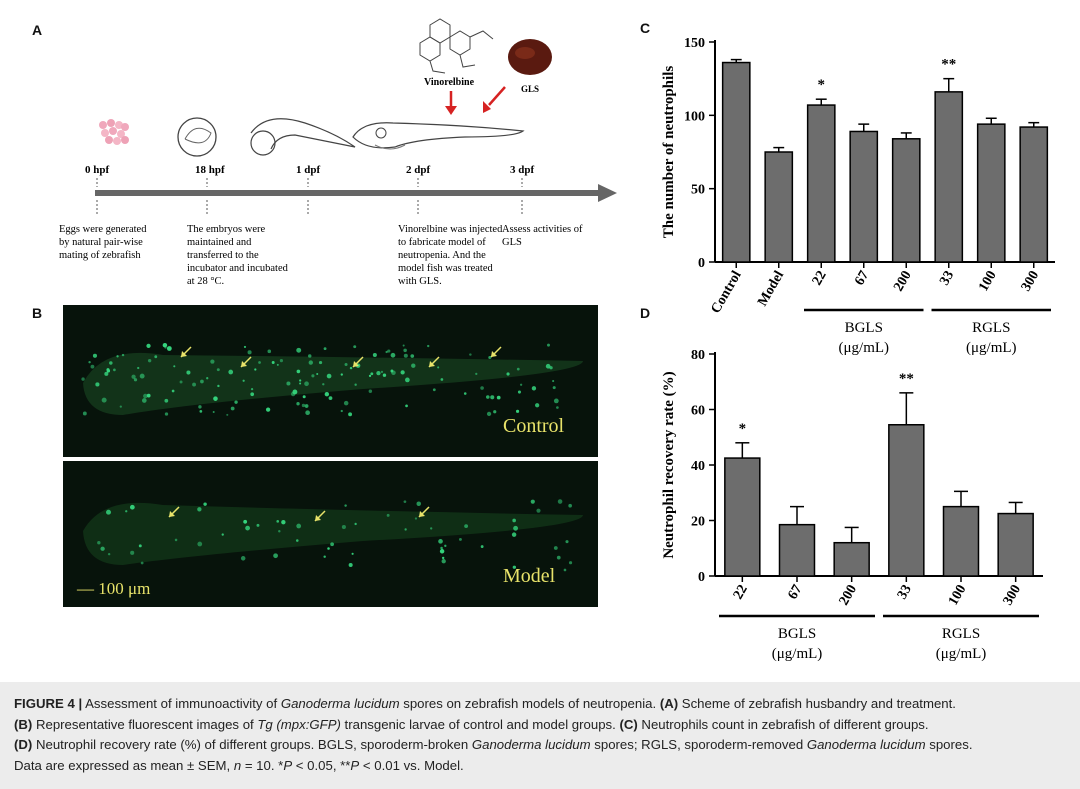 This screenshot has width=1080, height=789. What do you see at coordinates (694, 116) in the screenshot?
I see `y-tick-label: 100` at bounding box center [694, 116].